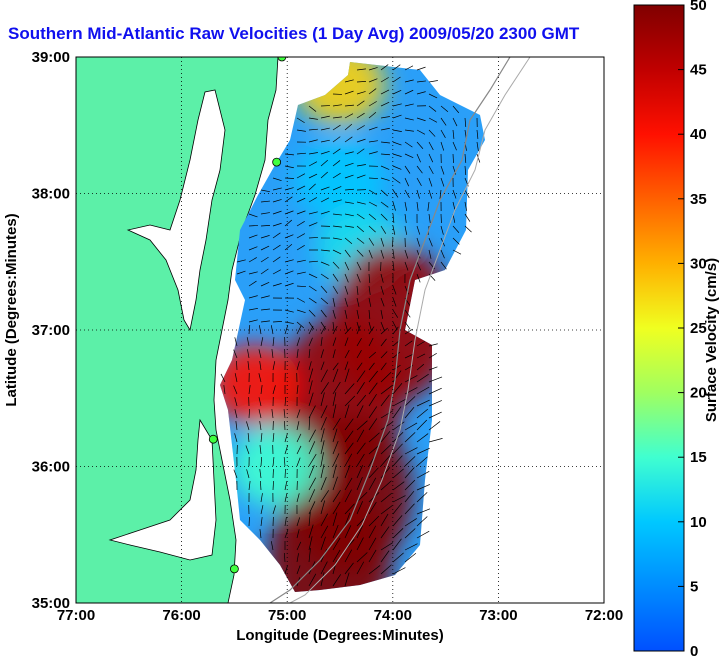 This screenshot has height=659, width=724. I want to click on x-tick-label: 73:00, so click(498, 615).